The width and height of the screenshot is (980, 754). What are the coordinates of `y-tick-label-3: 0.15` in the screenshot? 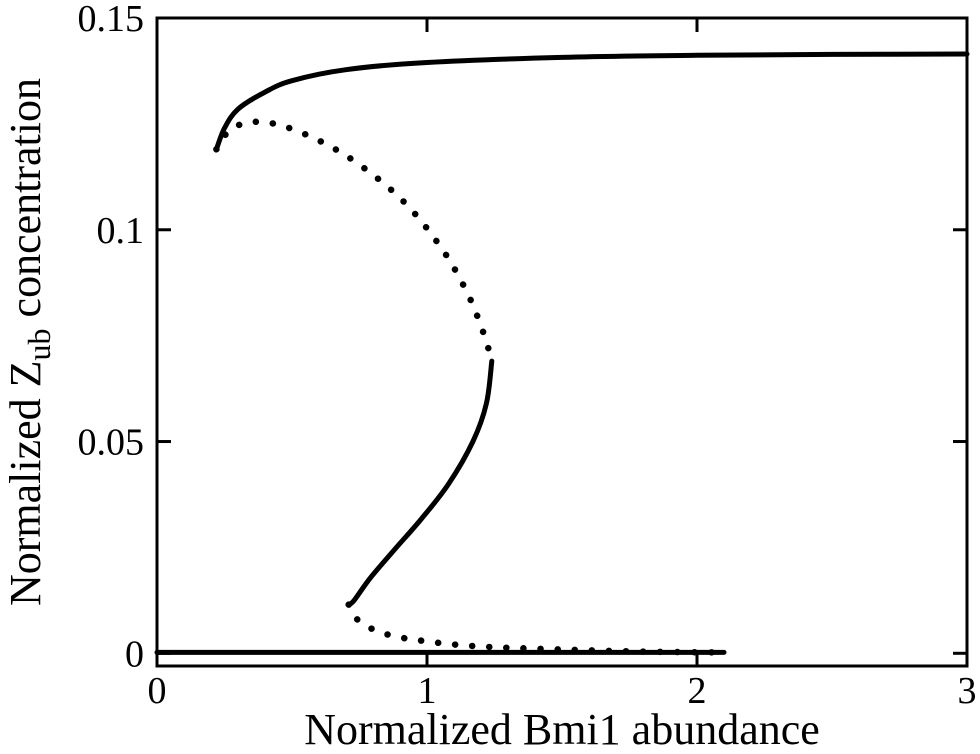 It's located at (111, 20).